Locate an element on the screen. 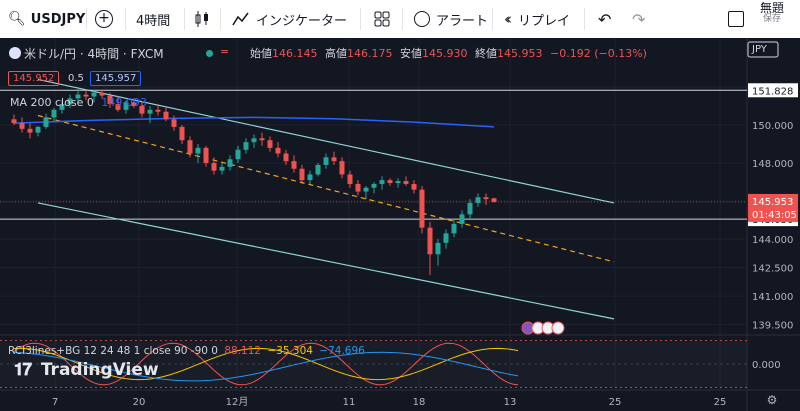 Image resolution: width=800 pixels, height=411 pixels. time-tick-label: 20 is located at coordinates (139, 402).